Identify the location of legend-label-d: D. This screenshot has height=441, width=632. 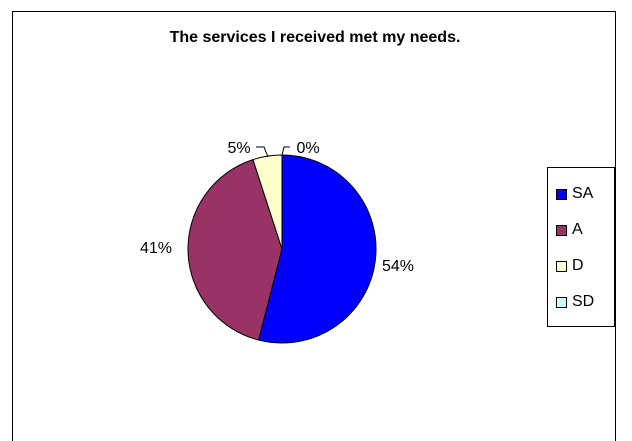
(578, 265).